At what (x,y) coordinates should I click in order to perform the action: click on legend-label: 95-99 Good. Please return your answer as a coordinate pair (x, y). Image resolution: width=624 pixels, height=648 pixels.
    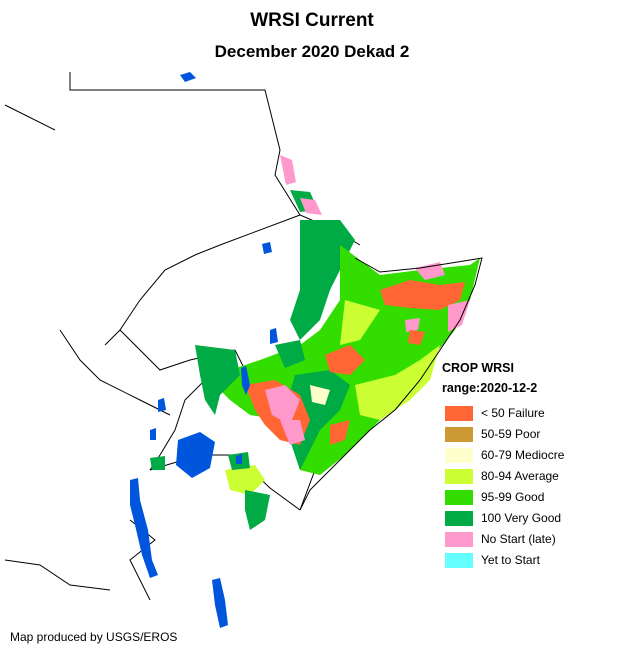
    Looking at the image, I should click on (513, 497).